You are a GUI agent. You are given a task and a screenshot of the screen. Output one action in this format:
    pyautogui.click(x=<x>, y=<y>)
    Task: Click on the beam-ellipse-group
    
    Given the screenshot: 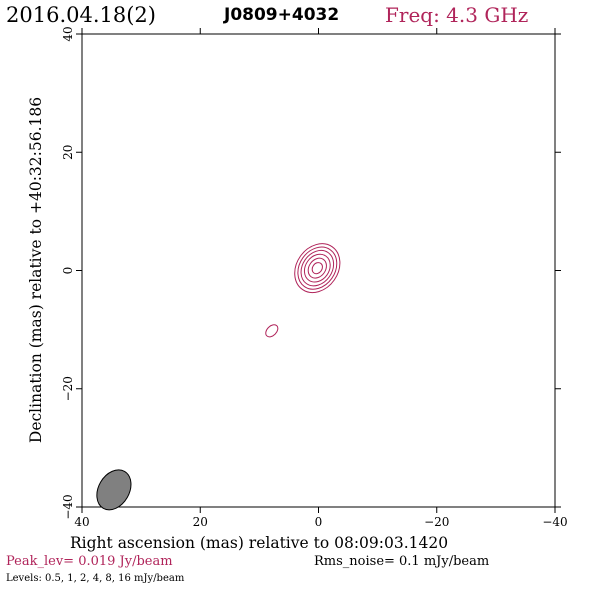 What is the action you would take?
    pyautogui.click(x=114, y=490)
    